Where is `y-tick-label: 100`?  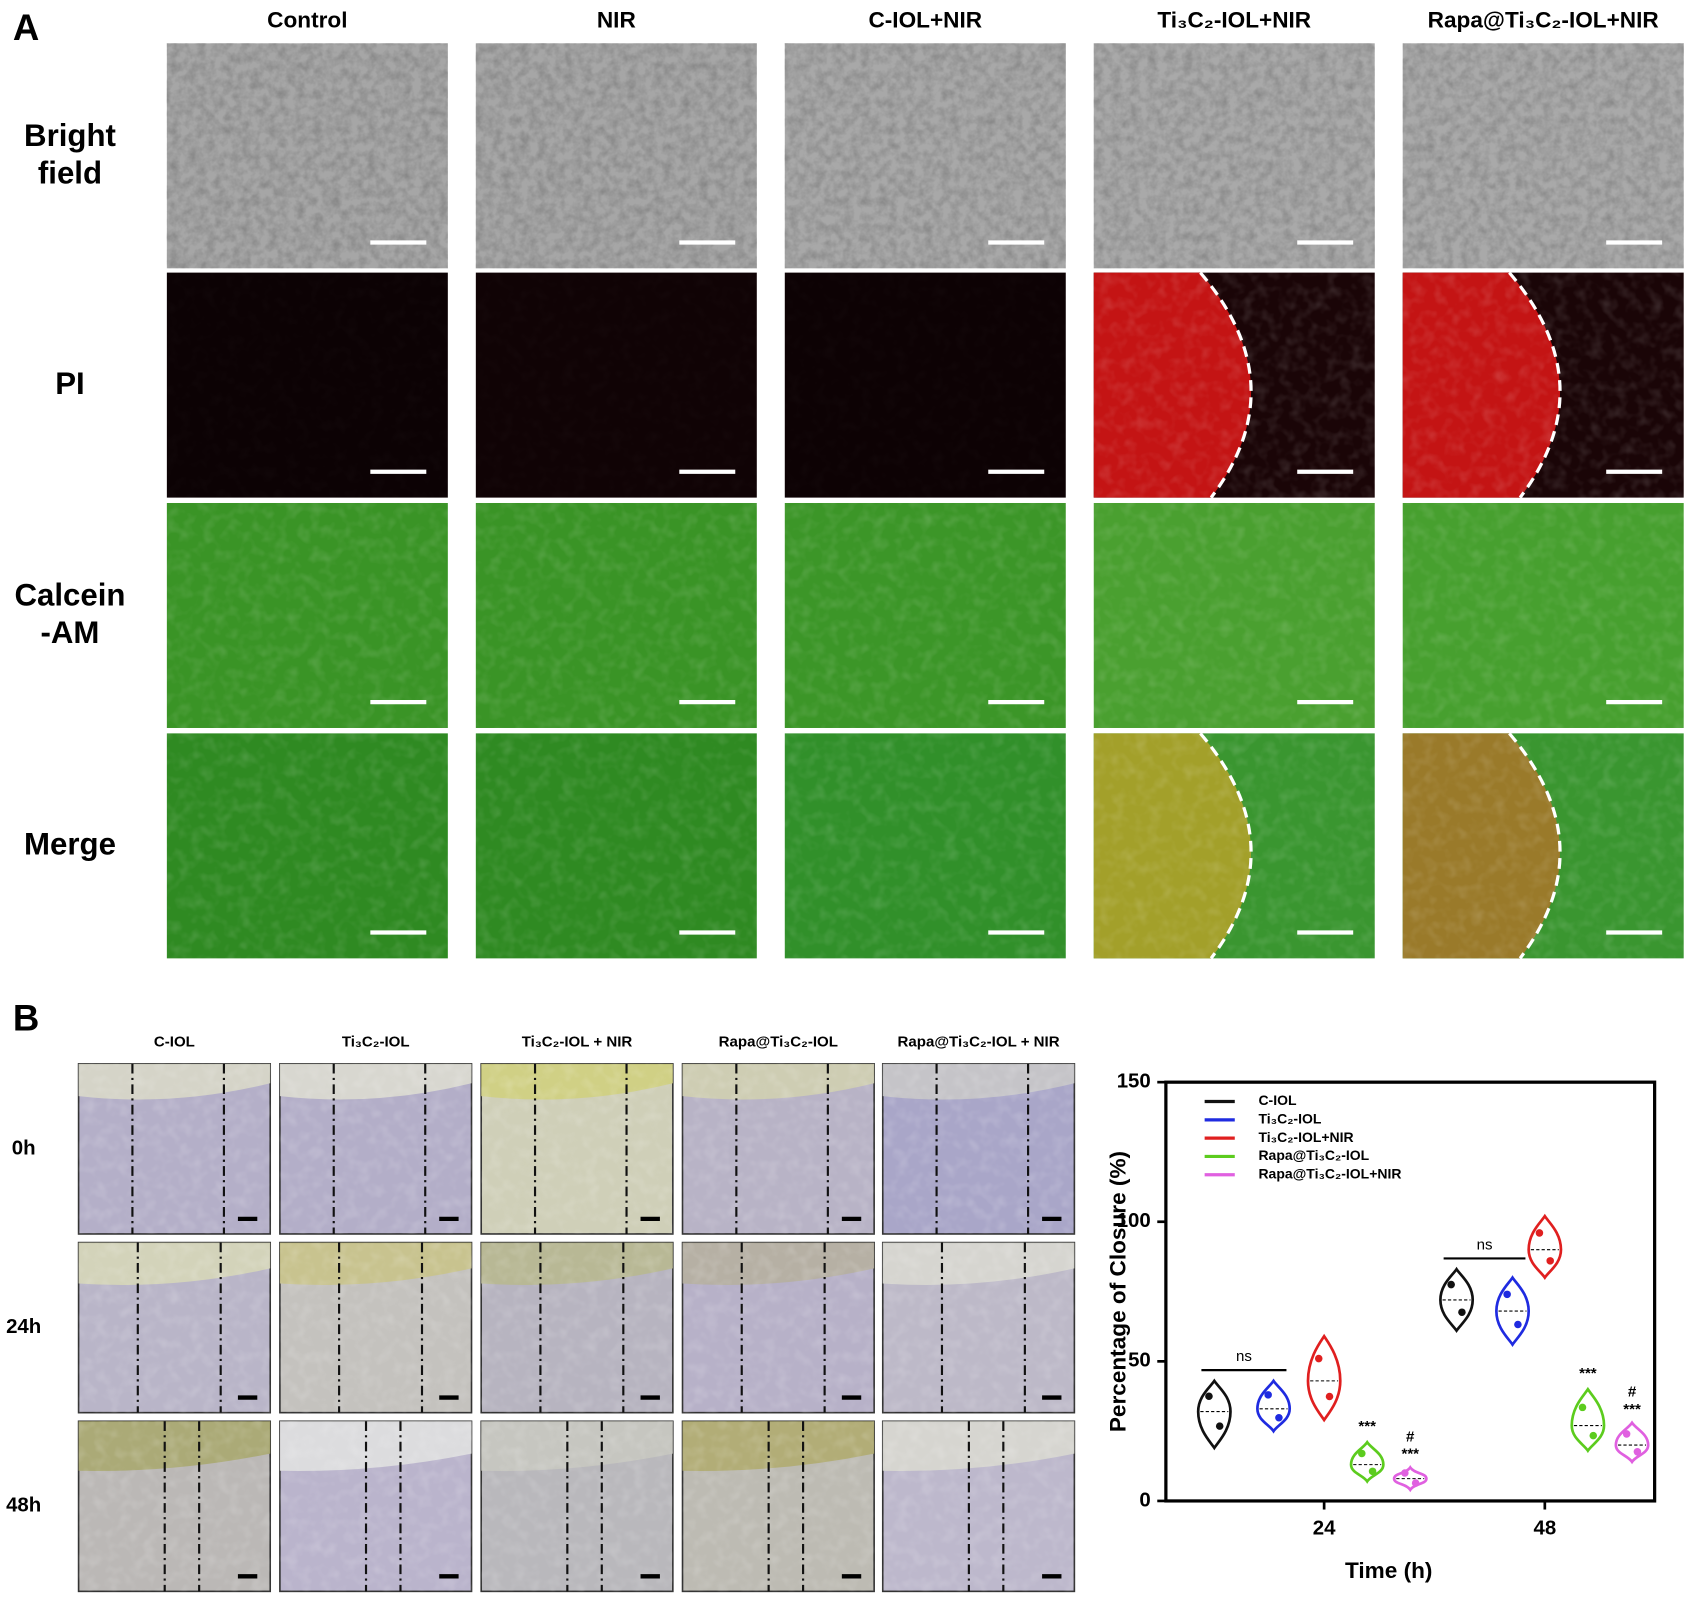 y-tick-label: 100 is located at coordinates (1134, 1220).